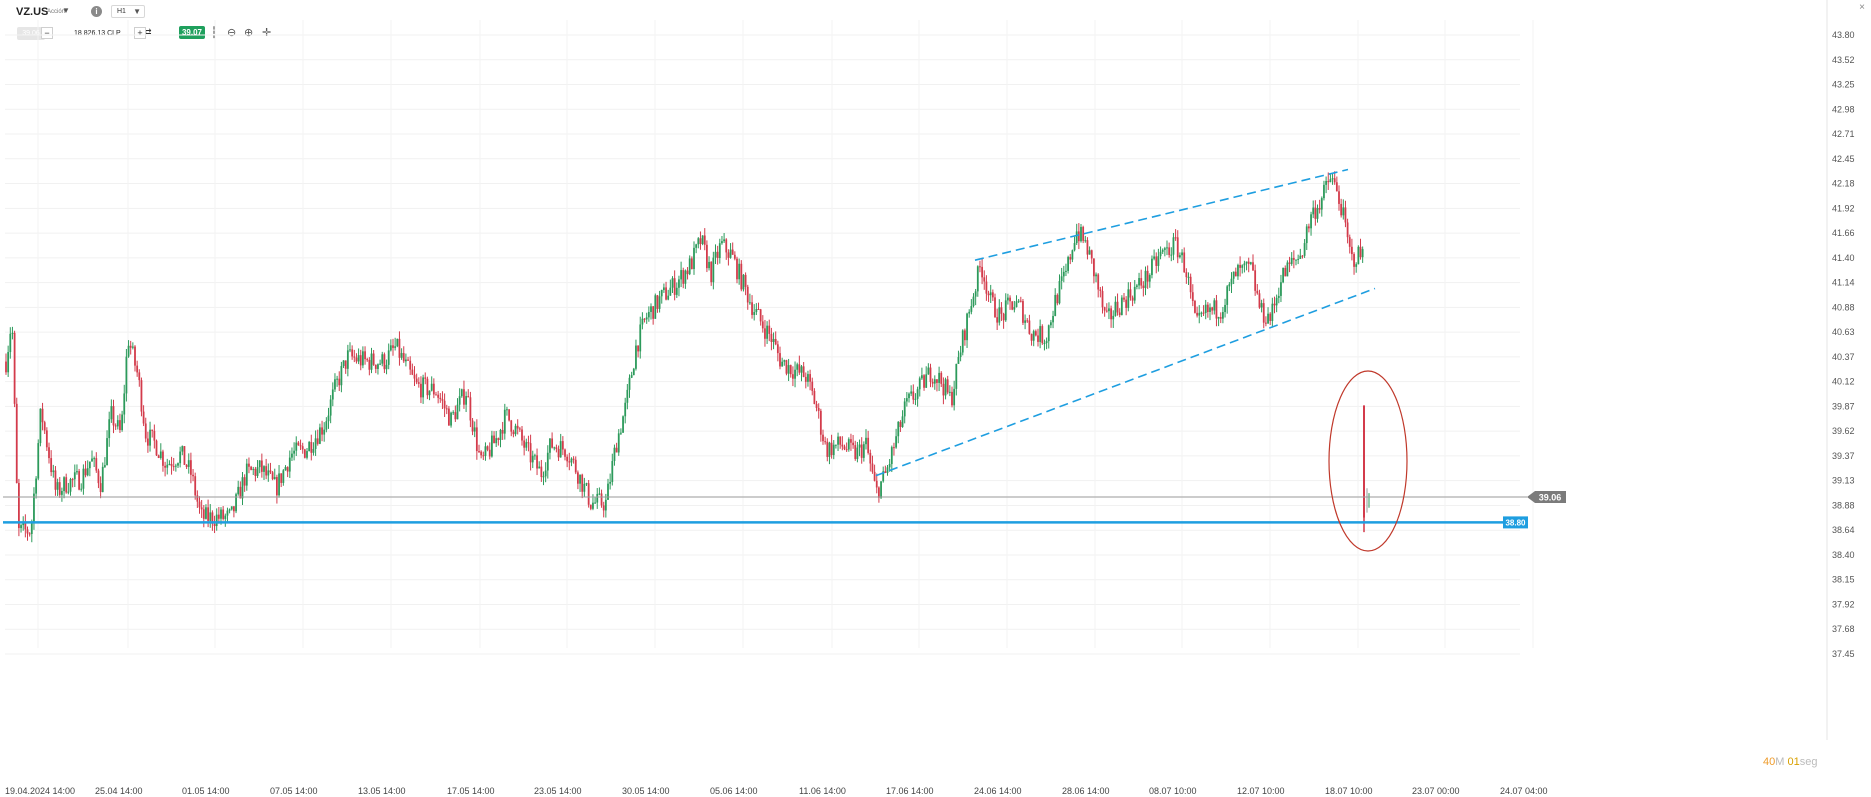  I want to click on info-icon: i, so click(96, 11).